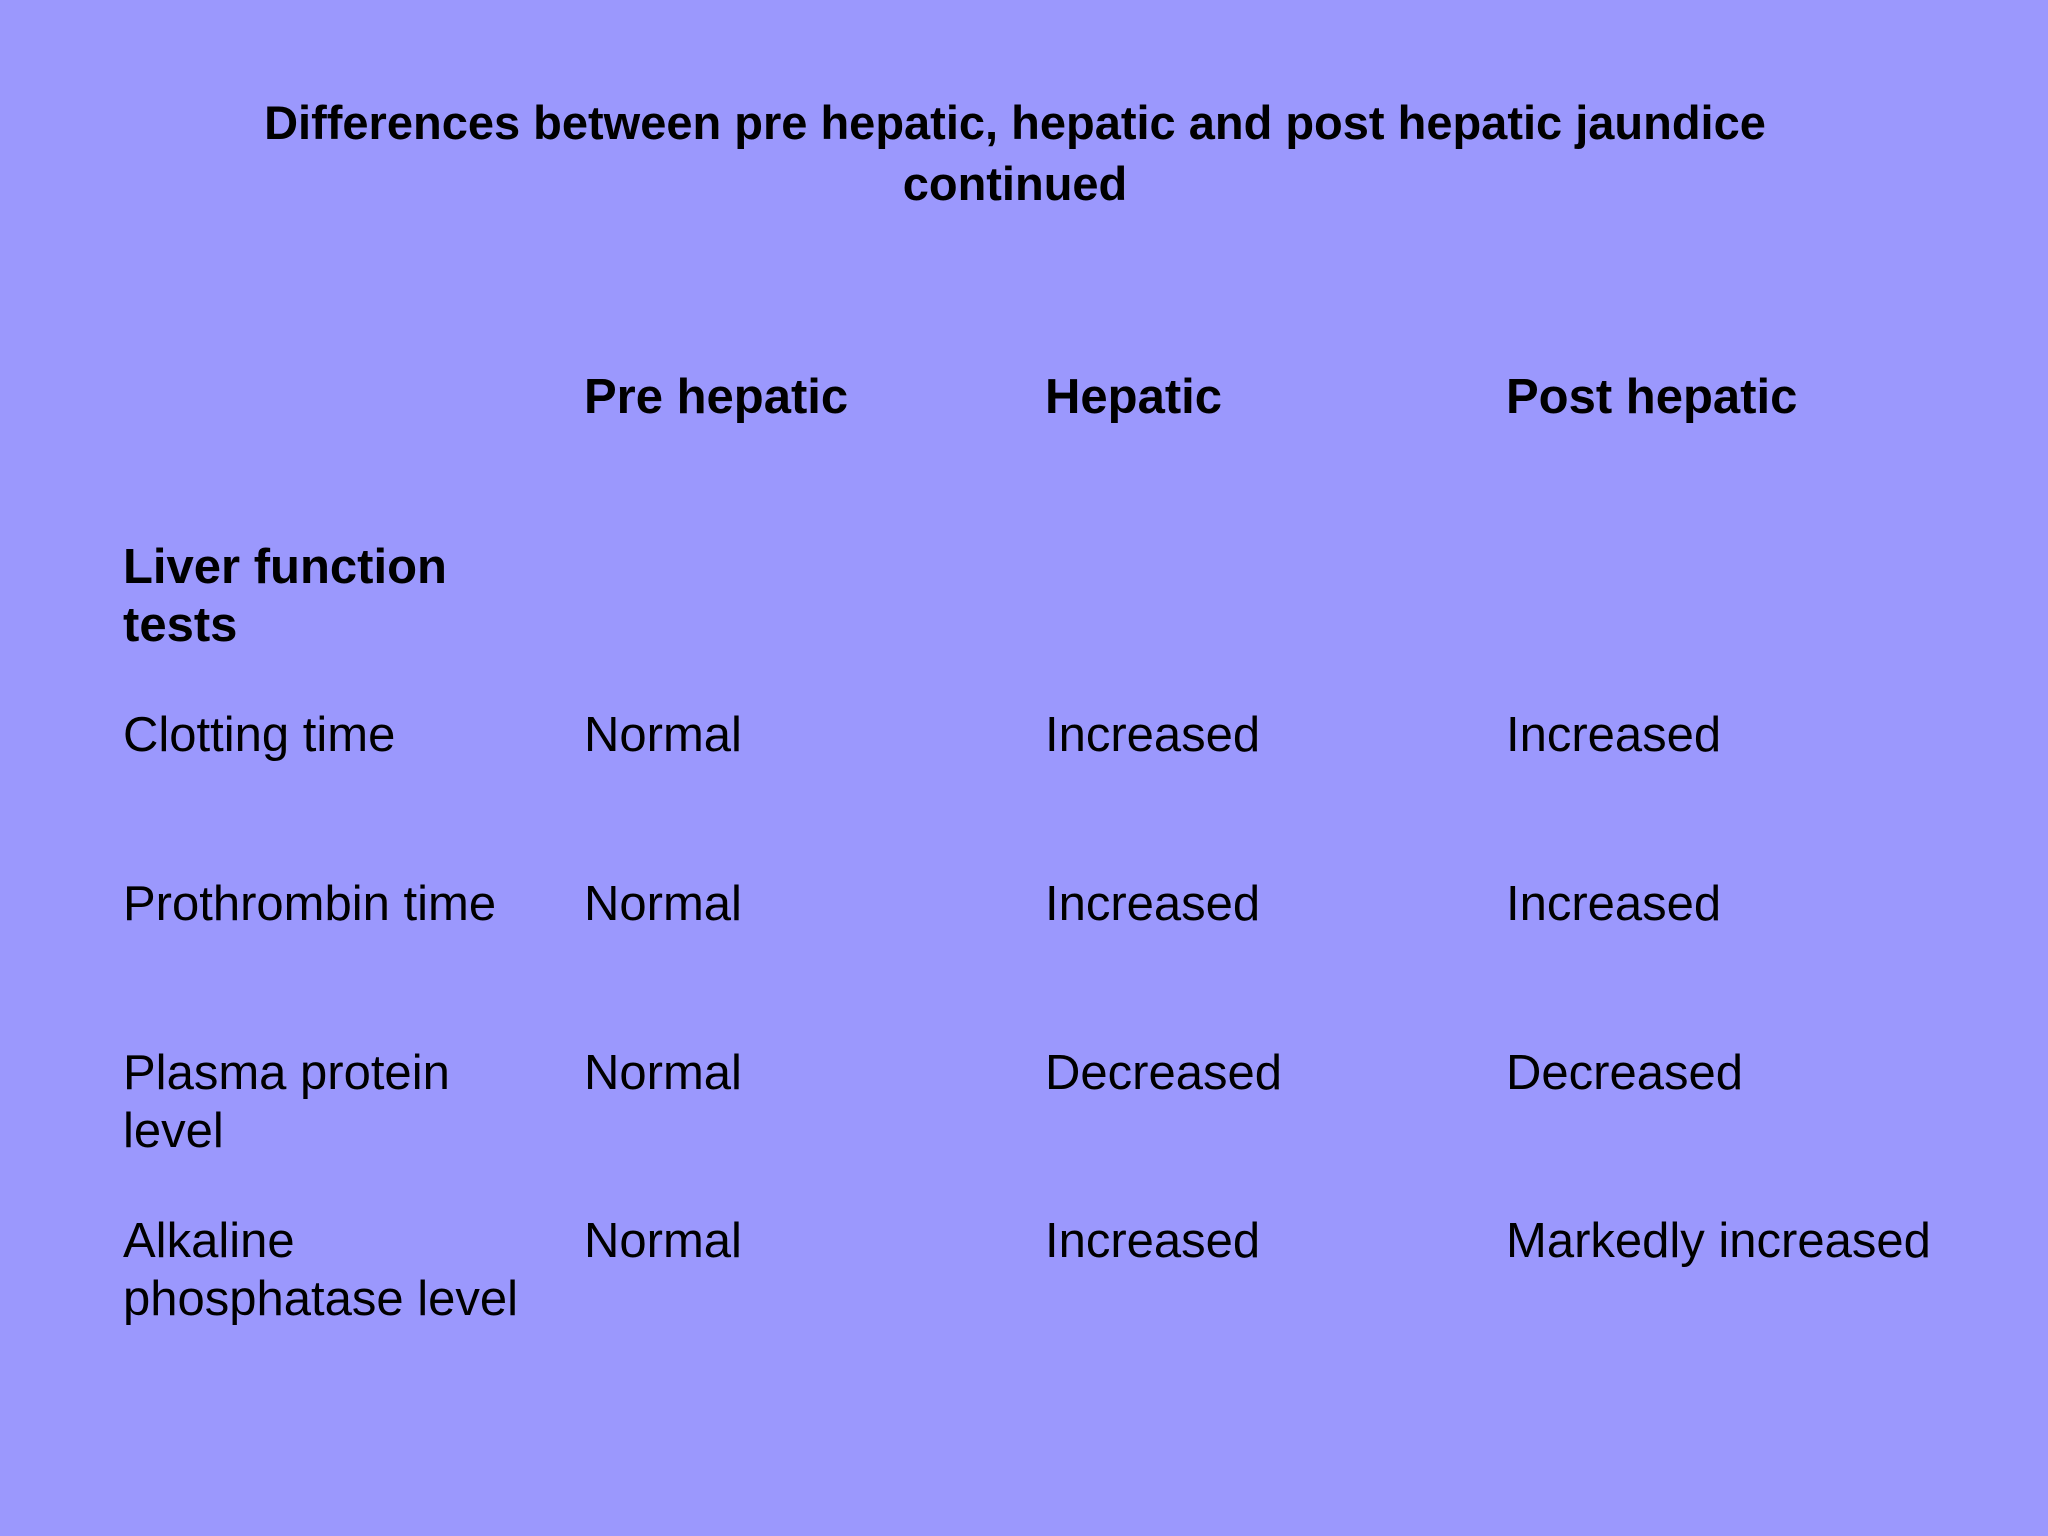 The image size is (2048, 1536). Describe the element at coordinates (663, 735) in the screenshot. I see `cell-clotting-time-pre-hepatic: Normal` at that location.